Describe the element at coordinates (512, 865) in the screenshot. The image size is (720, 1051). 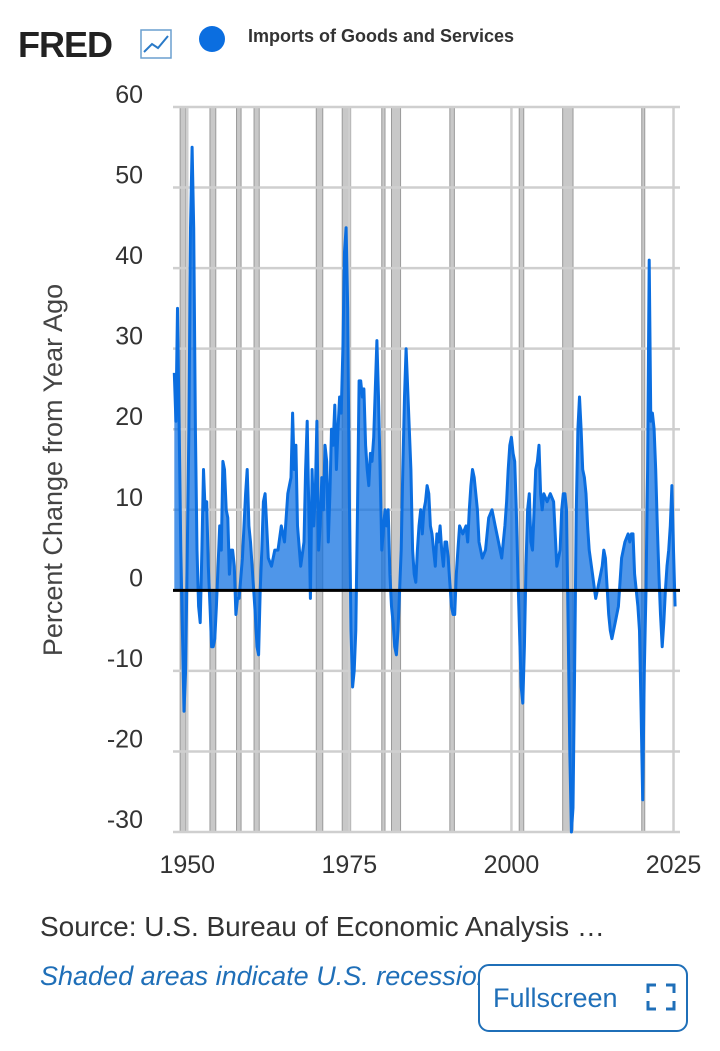
I see `x-tick-label: 2000` at that location.